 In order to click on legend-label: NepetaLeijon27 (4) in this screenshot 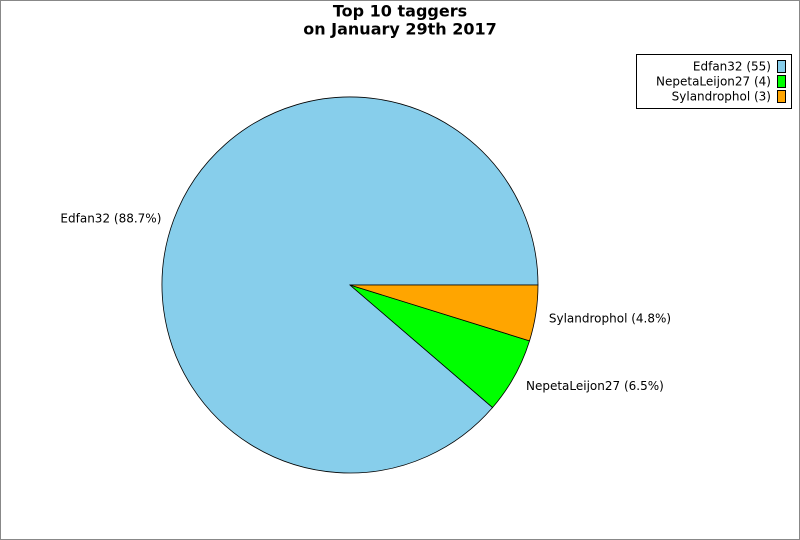, I will do `click(713, 82)`.